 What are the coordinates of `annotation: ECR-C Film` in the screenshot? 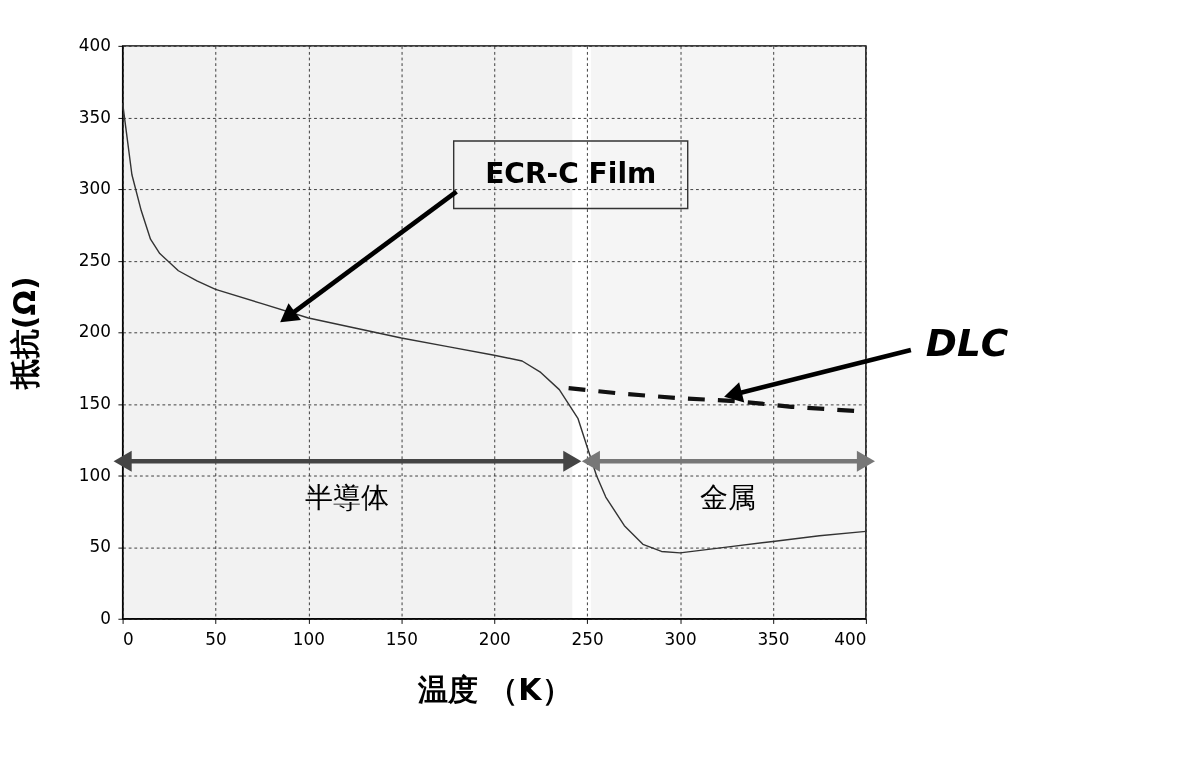 It's located at (571, 174).